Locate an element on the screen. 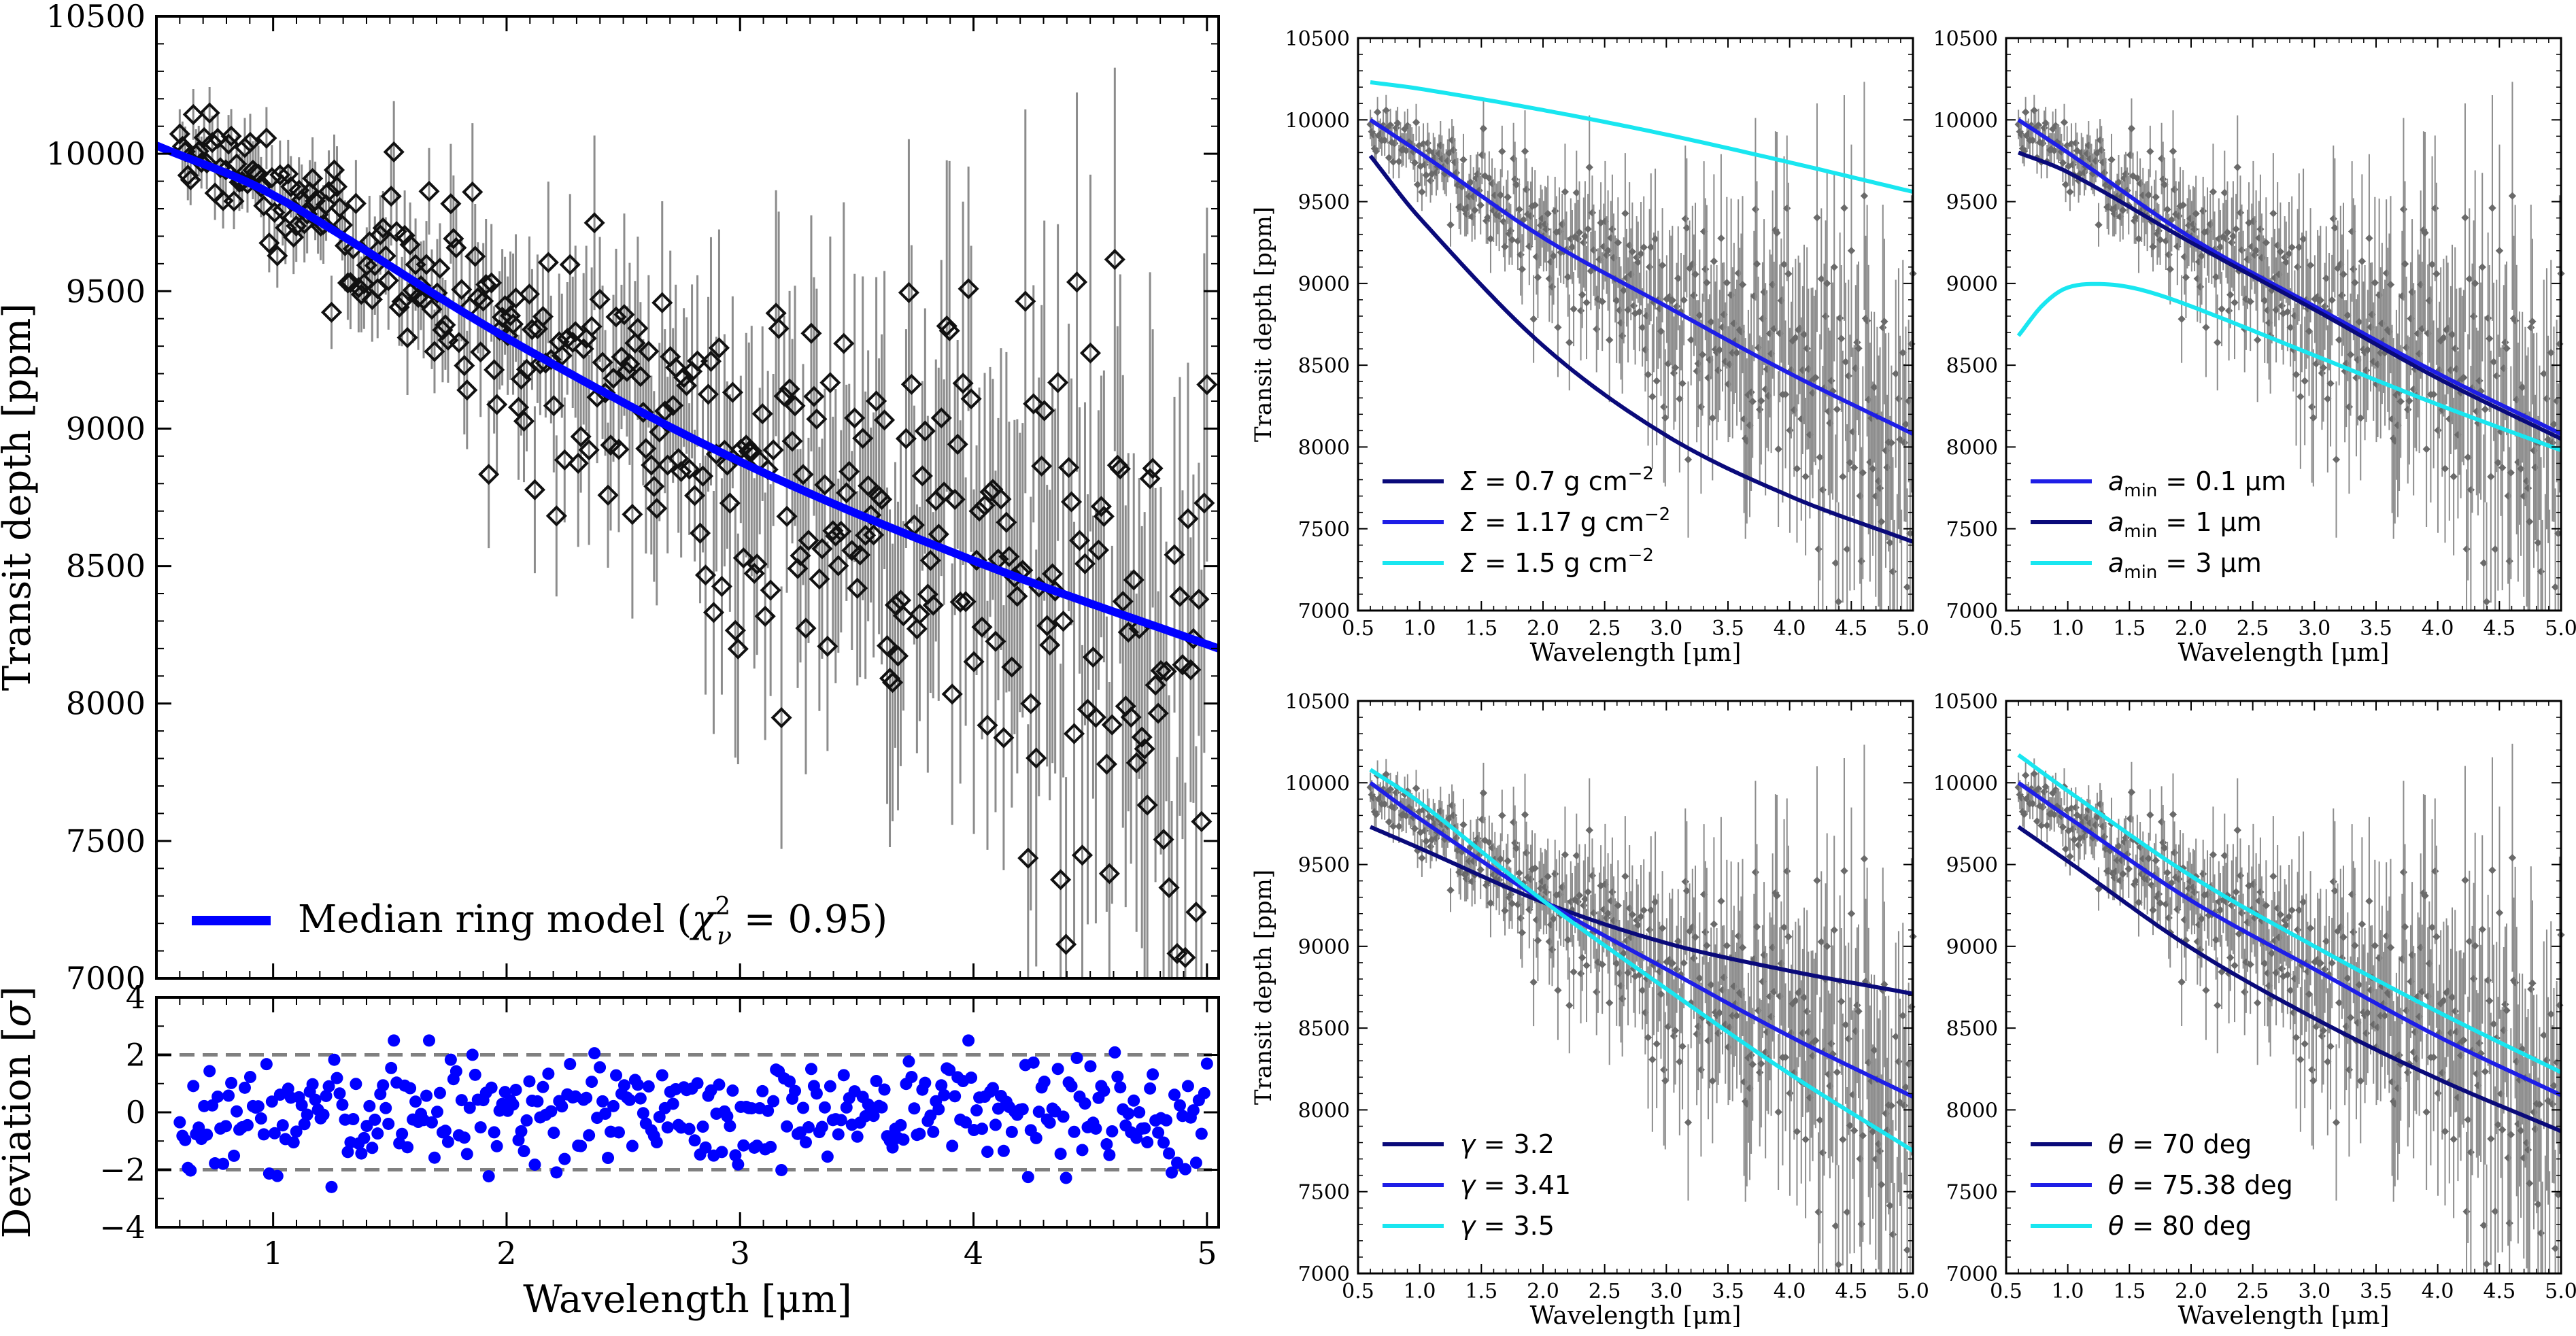 This screenshot has width=2576, height=1336. x-tick-label: 3.5 is located at coordinates (1728, 628).